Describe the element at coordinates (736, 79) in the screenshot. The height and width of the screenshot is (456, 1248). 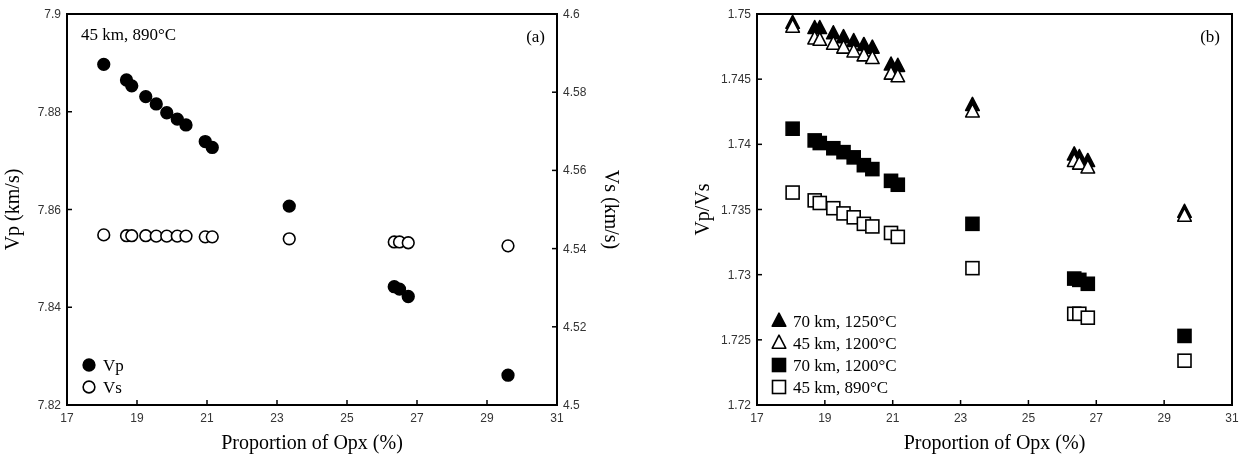
I see `y-tick-label: 1.745` at that location.